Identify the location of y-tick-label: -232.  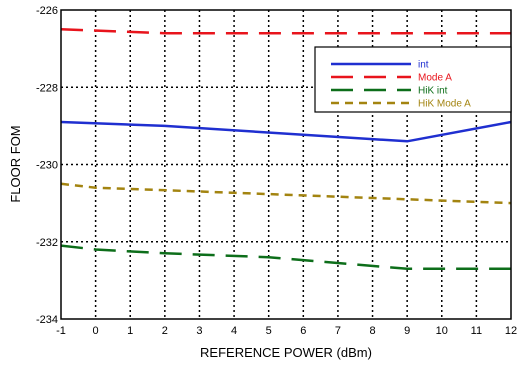
(47, 243).